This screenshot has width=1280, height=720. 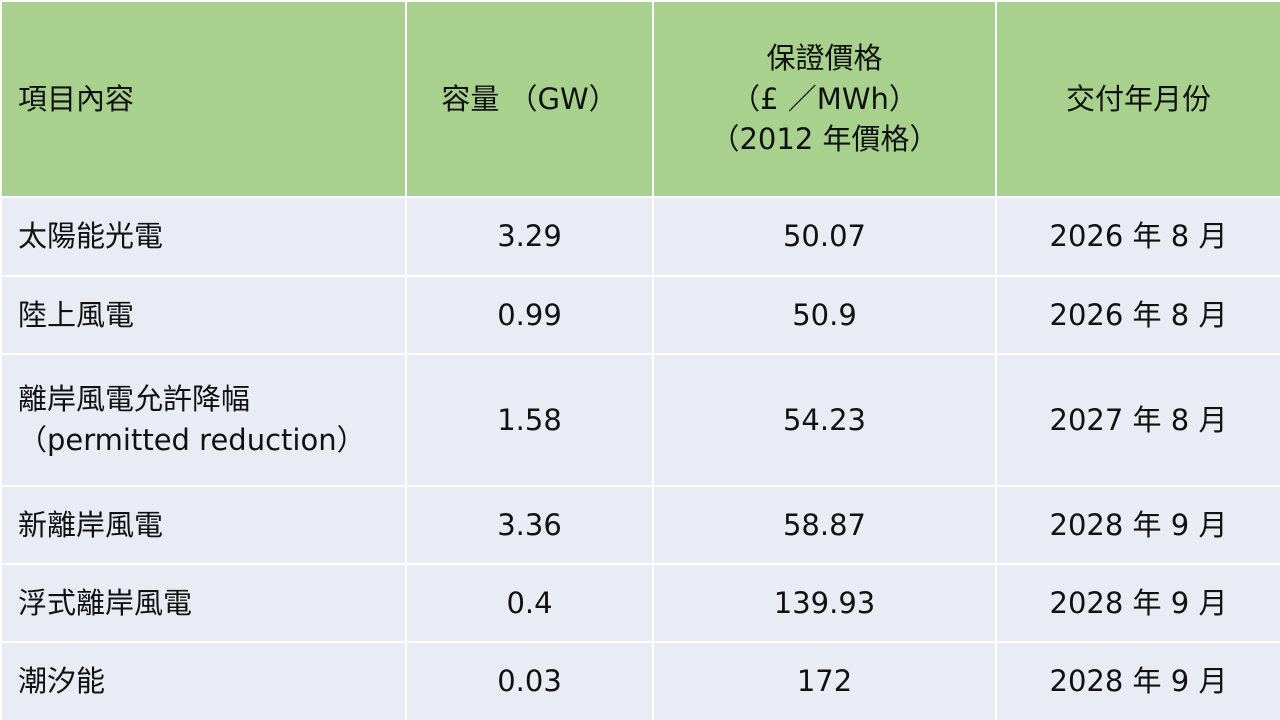 I want to click on table-cell: 58.87, so click(x=824, y=525).